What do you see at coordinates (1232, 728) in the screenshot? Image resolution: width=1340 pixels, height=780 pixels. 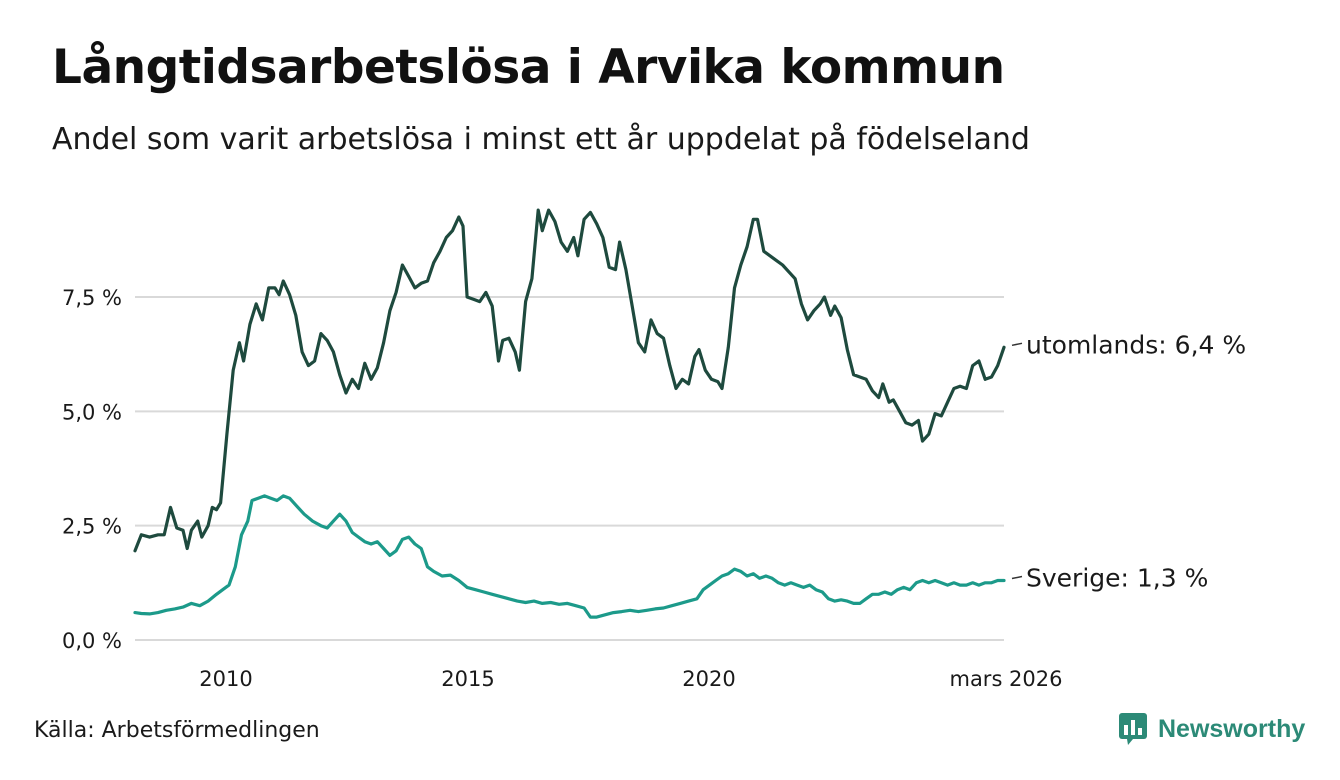 I see `brand-name: Newsworthy` at bounding box center [1232, 728].